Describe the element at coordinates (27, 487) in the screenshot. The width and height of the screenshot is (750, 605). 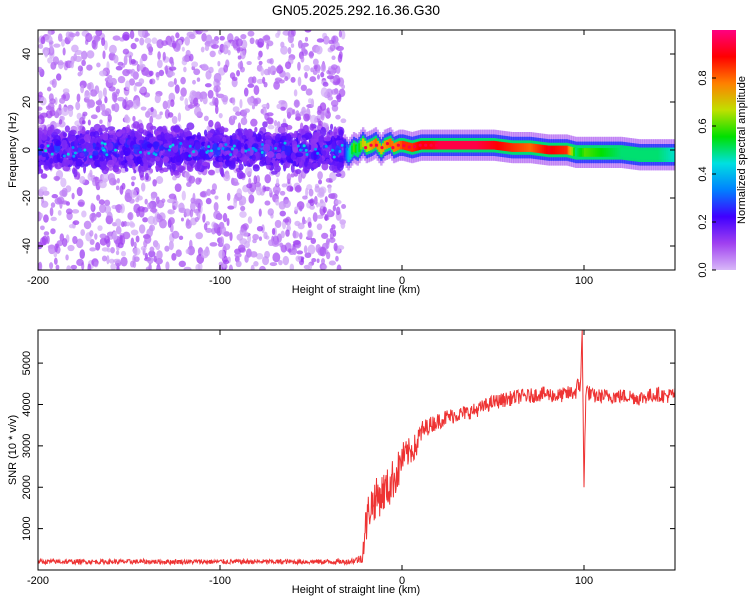
I see `y-tick-label: 2000` at that location.